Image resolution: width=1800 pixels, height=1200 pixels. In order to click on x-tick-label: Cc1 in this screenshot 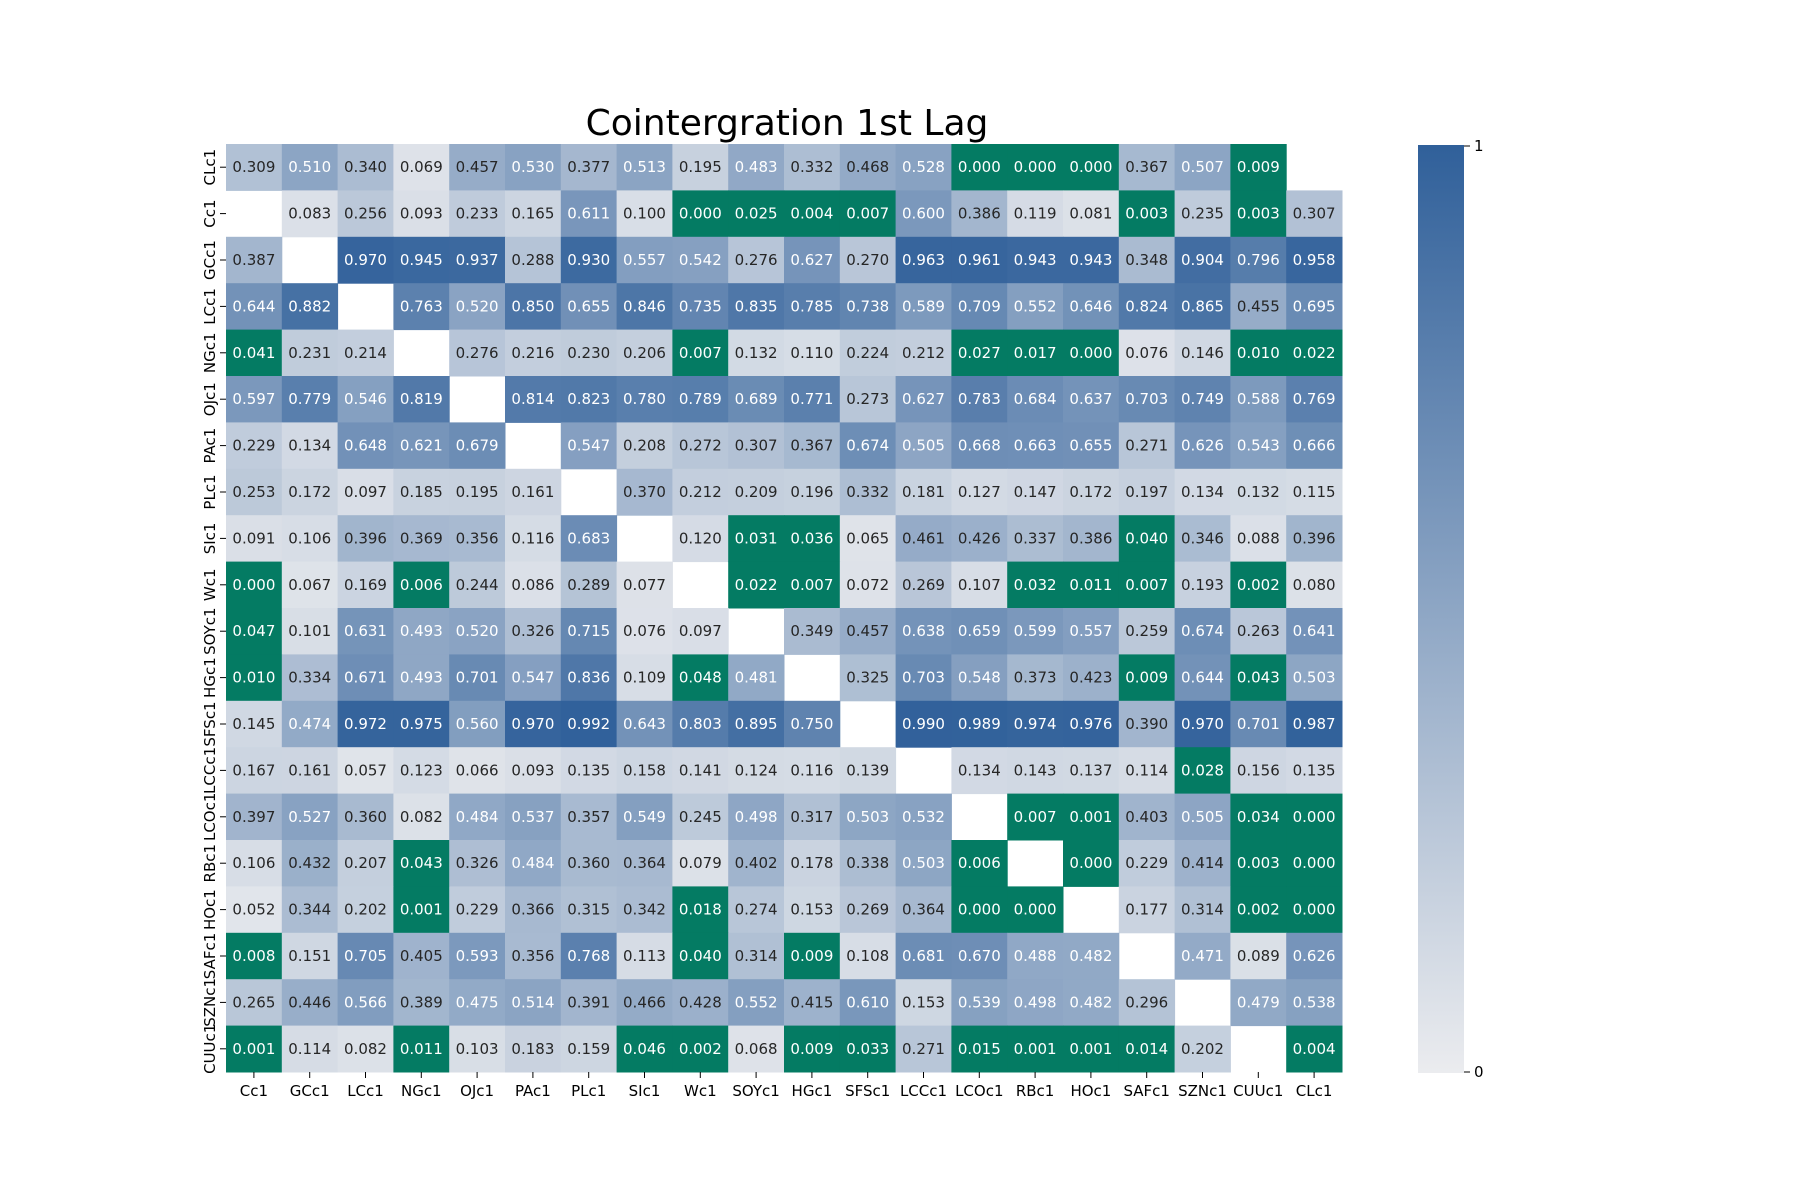, I will do `click(254, 1091)`.